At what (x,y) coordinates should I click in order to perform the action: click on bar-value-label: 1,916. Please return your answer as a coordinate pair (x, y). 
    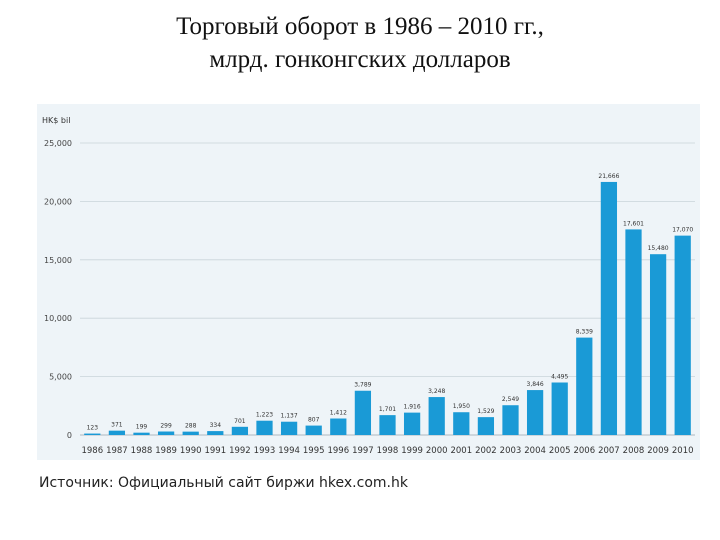
    Looking at the image, I should click on (412, 407).